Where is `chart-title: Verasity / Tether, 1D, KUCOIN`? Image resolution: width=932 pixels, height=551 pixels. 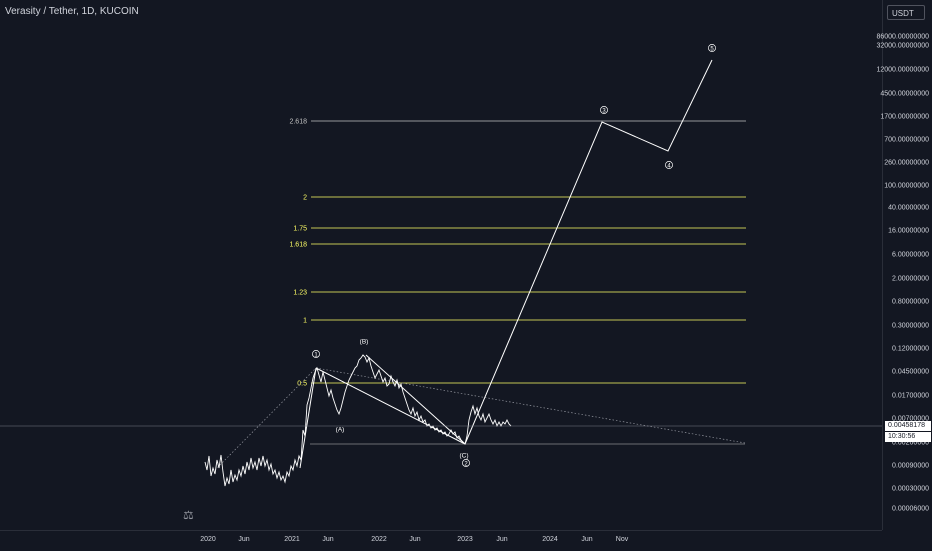
chart-title: Verasity / Tether, 1D, KUCOIN is located at coordinates (72, 11).